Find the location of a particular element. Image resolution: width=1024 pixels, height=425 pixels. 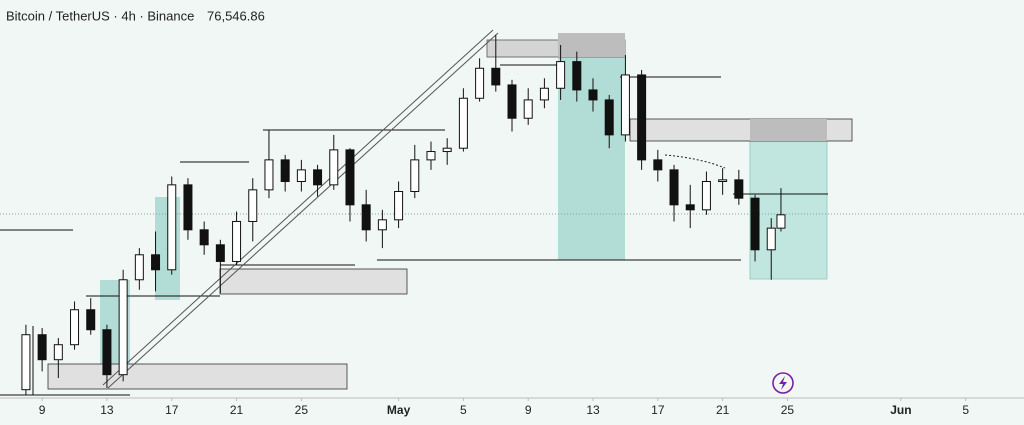

alert-circle is located at coordinates (783, 383).